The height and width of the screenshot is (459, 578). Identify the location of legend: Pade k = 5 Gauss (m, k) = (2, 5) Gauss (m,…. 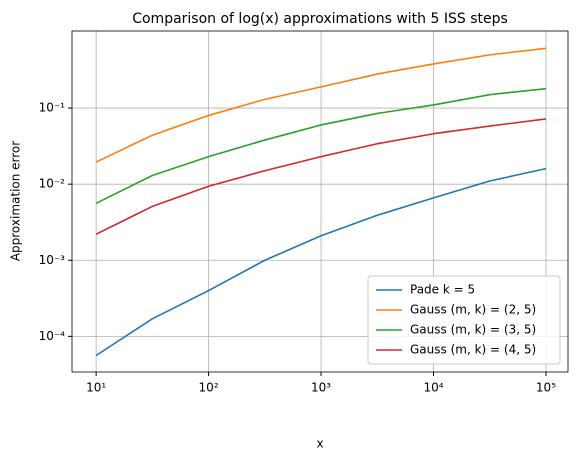
(464, 320).